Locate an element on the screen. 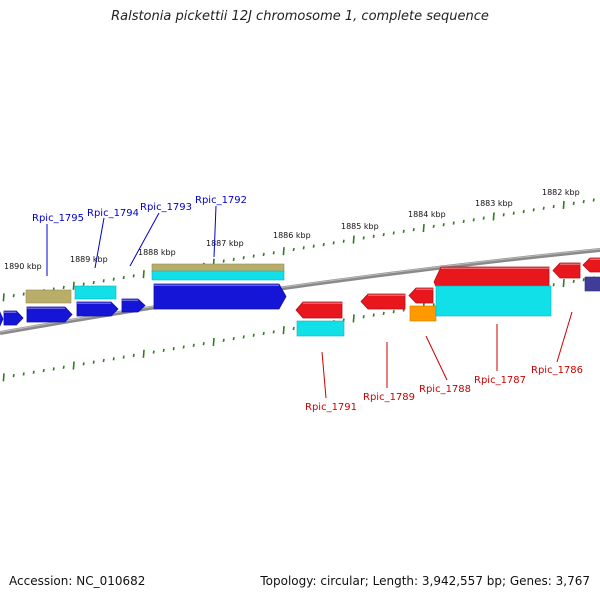 This screenshot has height=600, width=600. kbp-label: 1885 kbp is located at coordinates (360, 226).